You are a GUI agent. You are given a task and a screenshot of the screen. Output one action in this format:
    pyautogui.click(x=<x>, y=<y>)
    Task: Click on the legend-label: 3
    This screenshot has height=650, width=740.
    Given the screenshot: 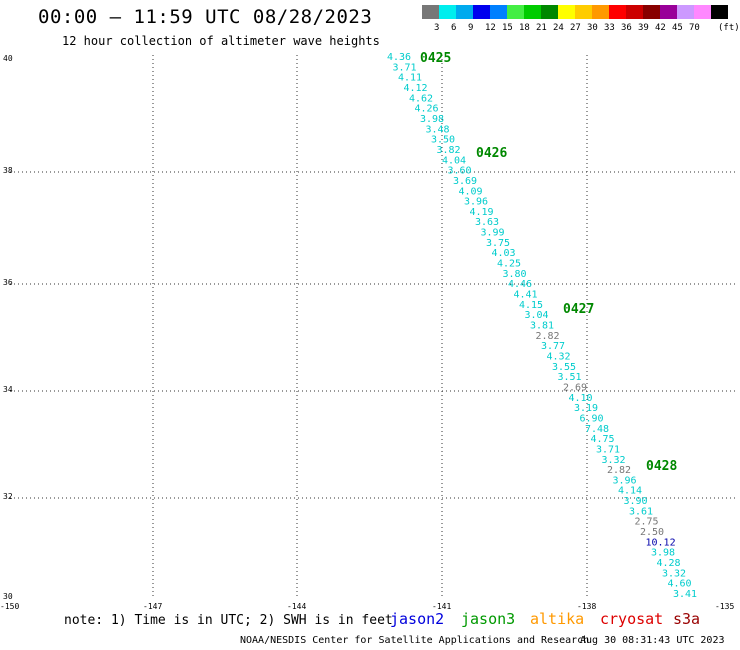 What is the action you would take?
    pyautogui.click(x=437, y=28)
    